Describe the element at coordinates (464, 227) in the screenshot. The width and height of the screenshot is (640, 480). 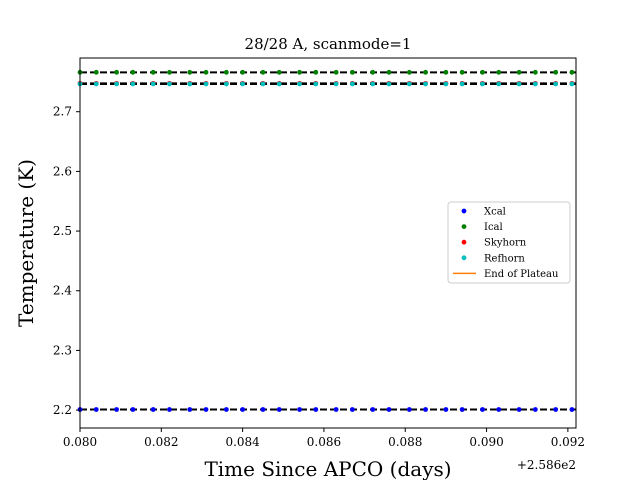
I see `legend-marker-ical` at that location.